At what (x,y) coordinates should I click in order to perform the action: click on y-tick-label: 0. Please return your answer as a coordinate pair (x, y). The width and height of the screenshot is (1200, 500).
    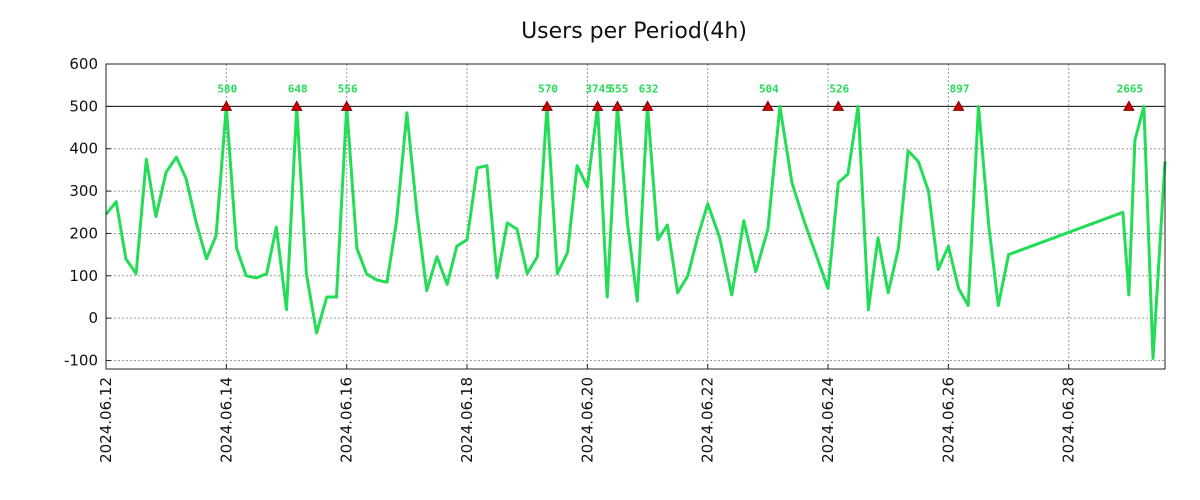
    Looking at the image, I should click on (93, 318).